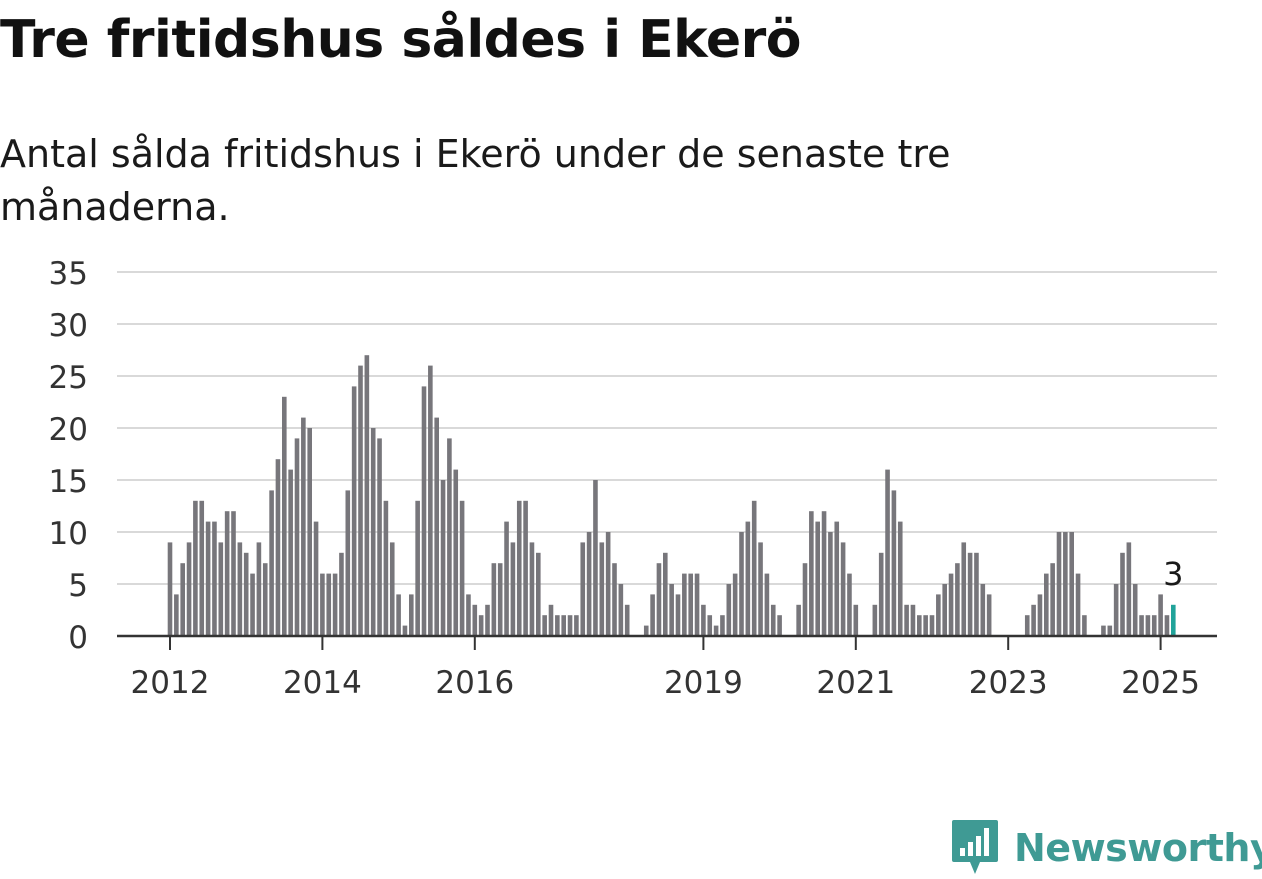  What do you see at coordinates (68, 326) in the screenshot?
I see `y-tick-label: 30` at bounding box center [68, 326].